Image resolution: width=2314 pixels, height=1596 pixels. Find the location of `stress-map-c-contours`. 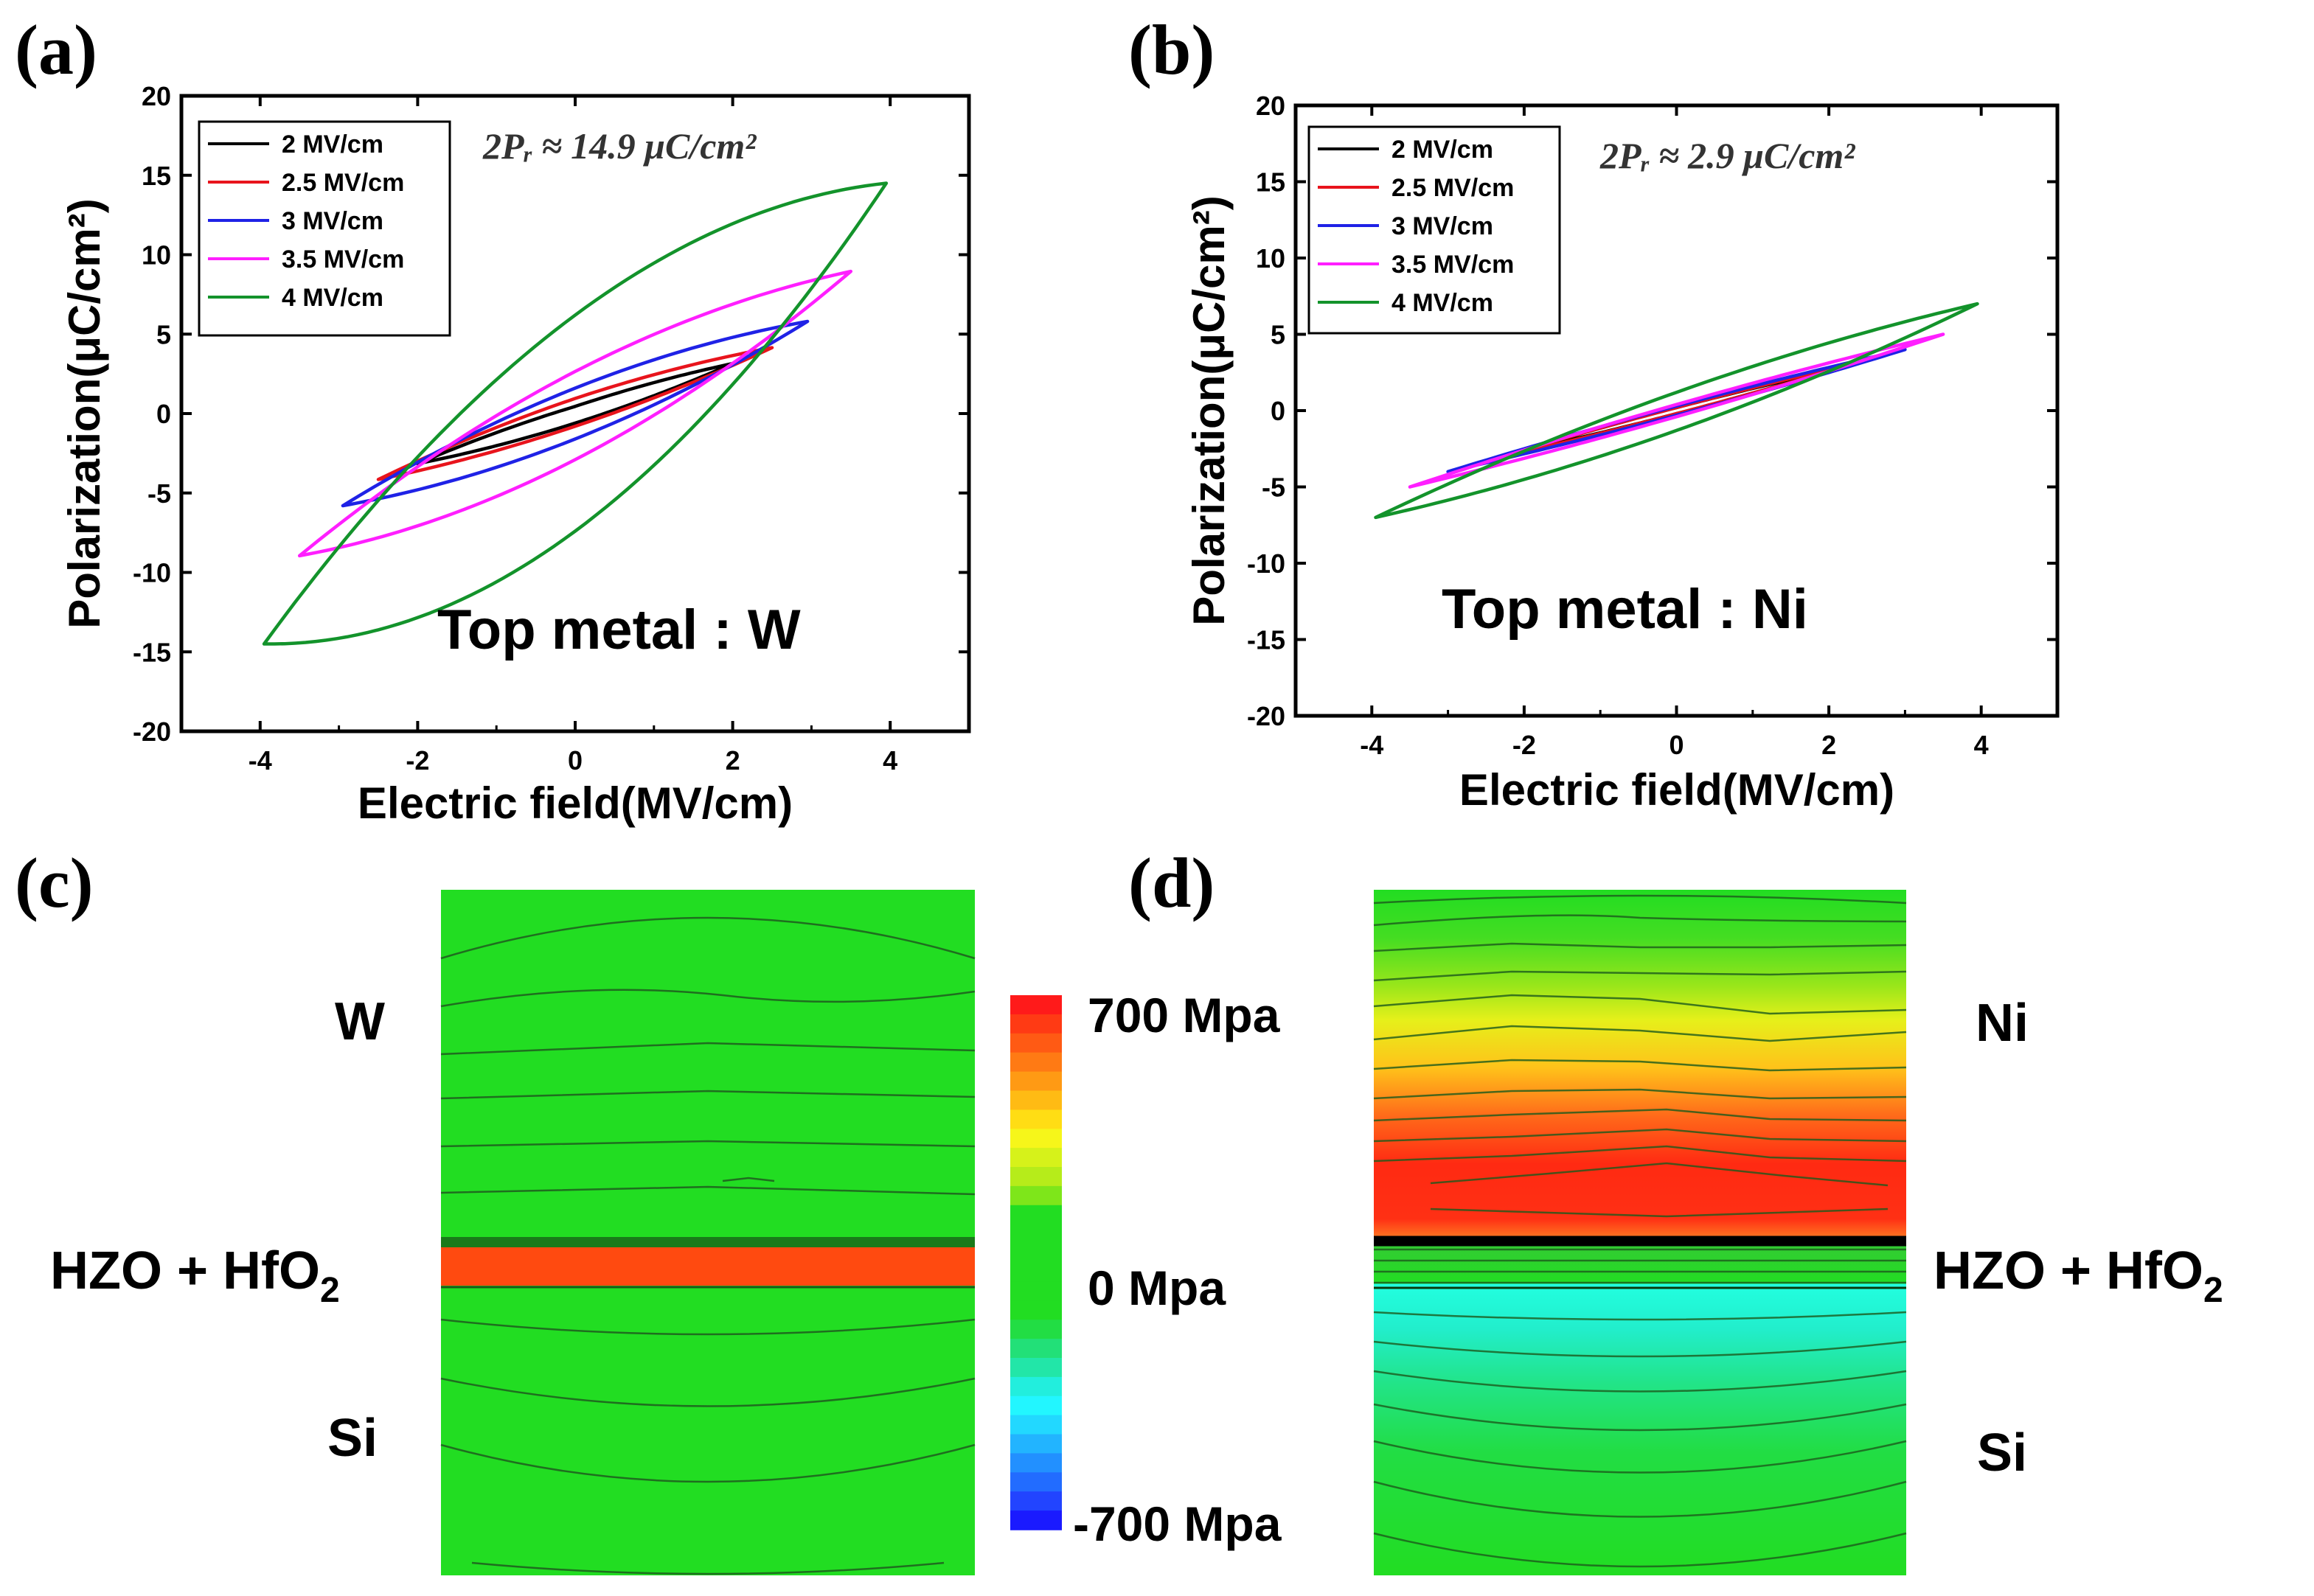

stress-map-c-contours is located at coordinates (708, 1246).